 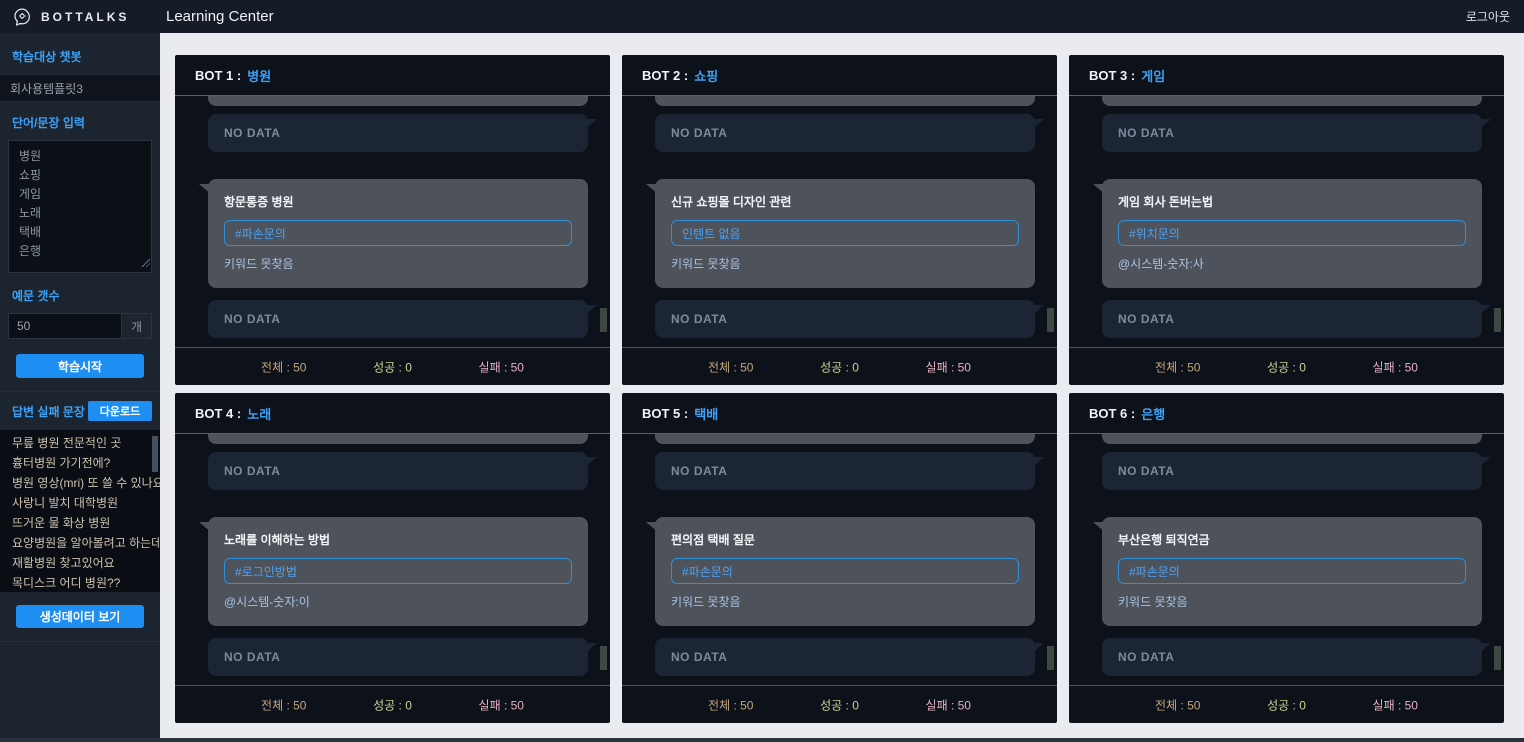 I want to click on chat-log: NO DATA 항문통증 병원 #파손문의 키워드 못찾음 NO DATA, so click(x=392, y=221).